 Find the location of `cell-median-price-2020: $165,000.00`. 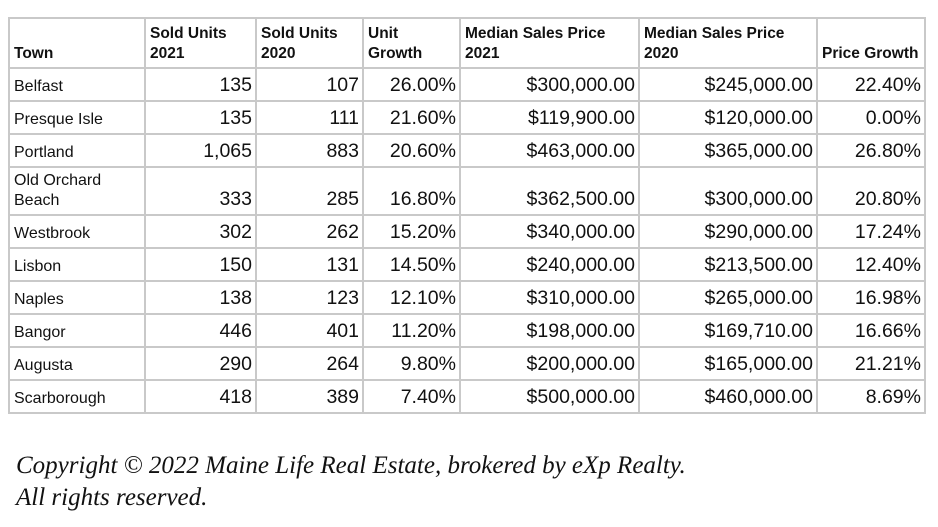

cell-median-price-2020: $165,000.00 is located at coordinates (728, 363).